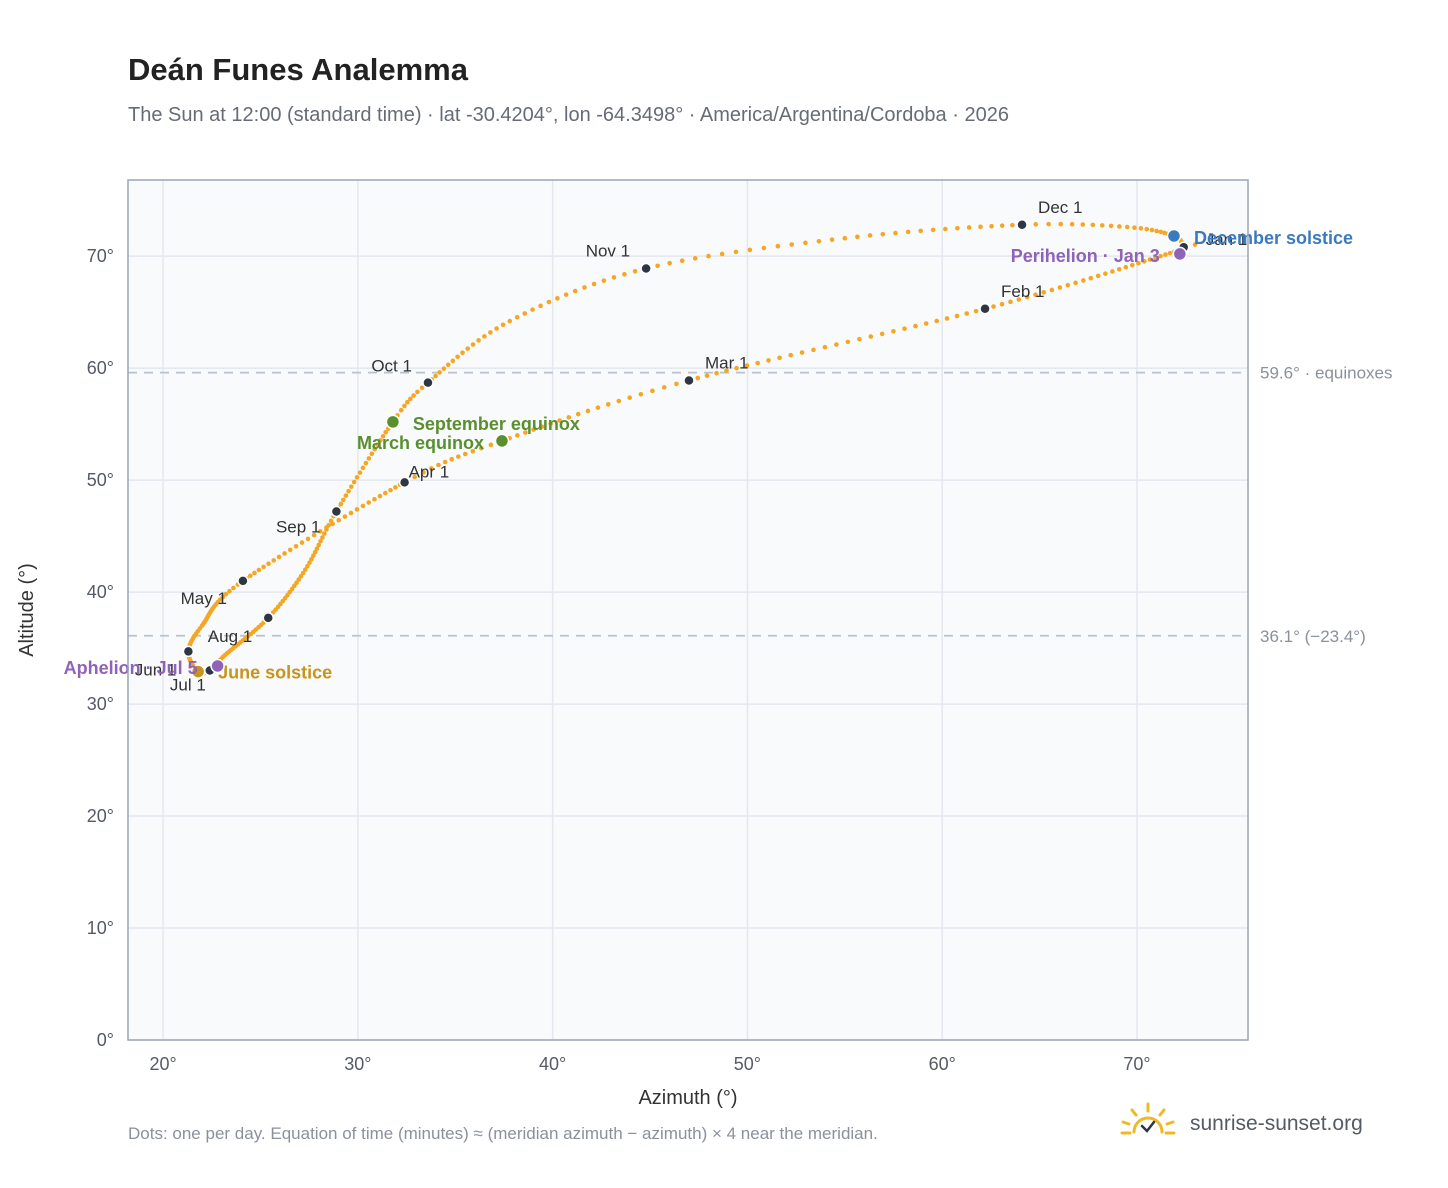 This screenshot has height=1188, width=1448. What do you see at coordinates (100, 928) in the screenshot?
I see `y-tick-label: 10°` at bounding box center [100, 928].